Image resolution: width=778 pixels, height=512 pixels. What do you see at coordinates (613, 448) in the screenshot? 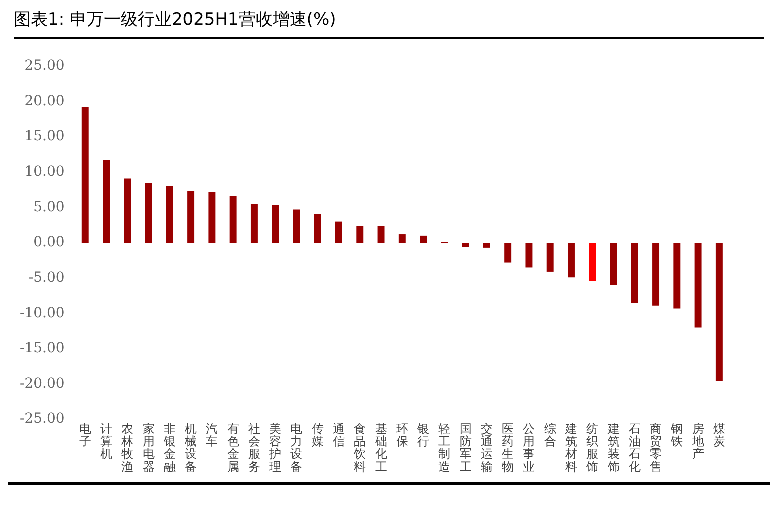
I see `x-tick-label: 建筑装饰` at bounding box center [613, 448].